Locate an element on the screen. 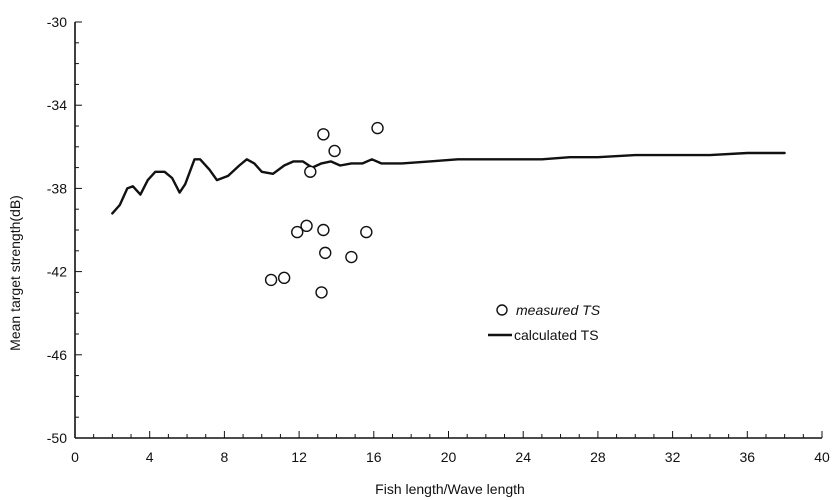  calculated-ts-line is located at coordinates (448, 183).